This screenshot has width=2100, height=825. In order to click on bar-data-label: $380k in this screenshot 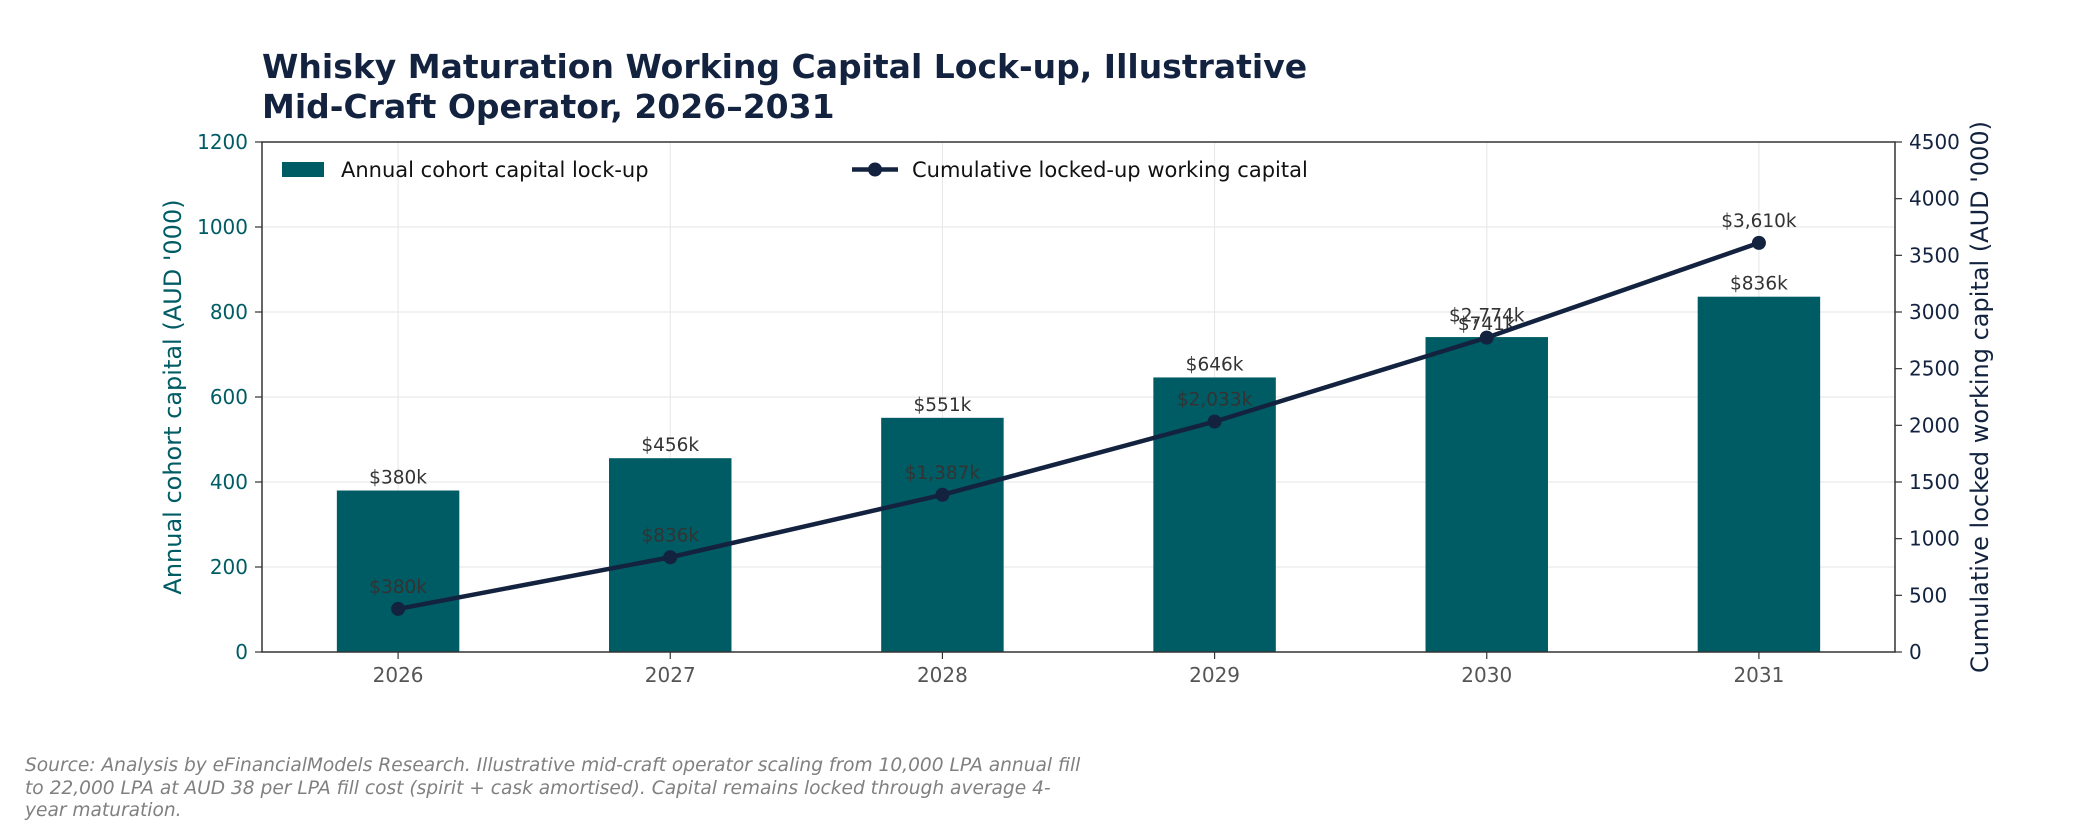, I will do `click(398, 478)`.